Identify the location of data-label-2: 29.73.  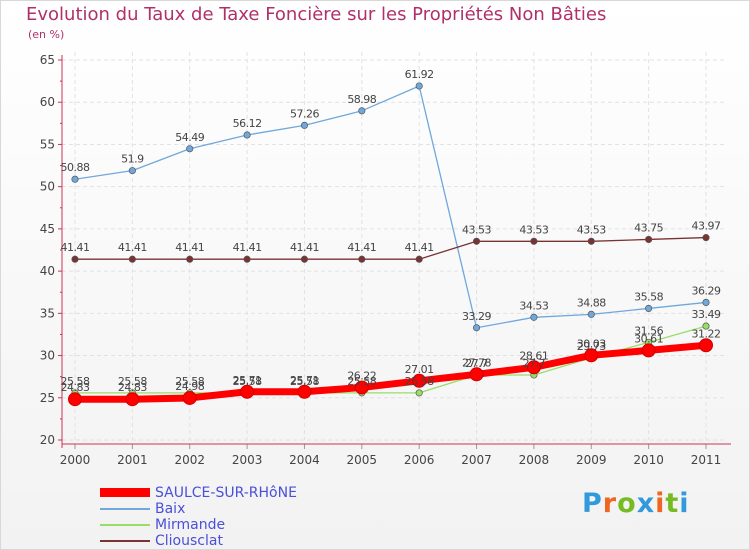
(591, 346).